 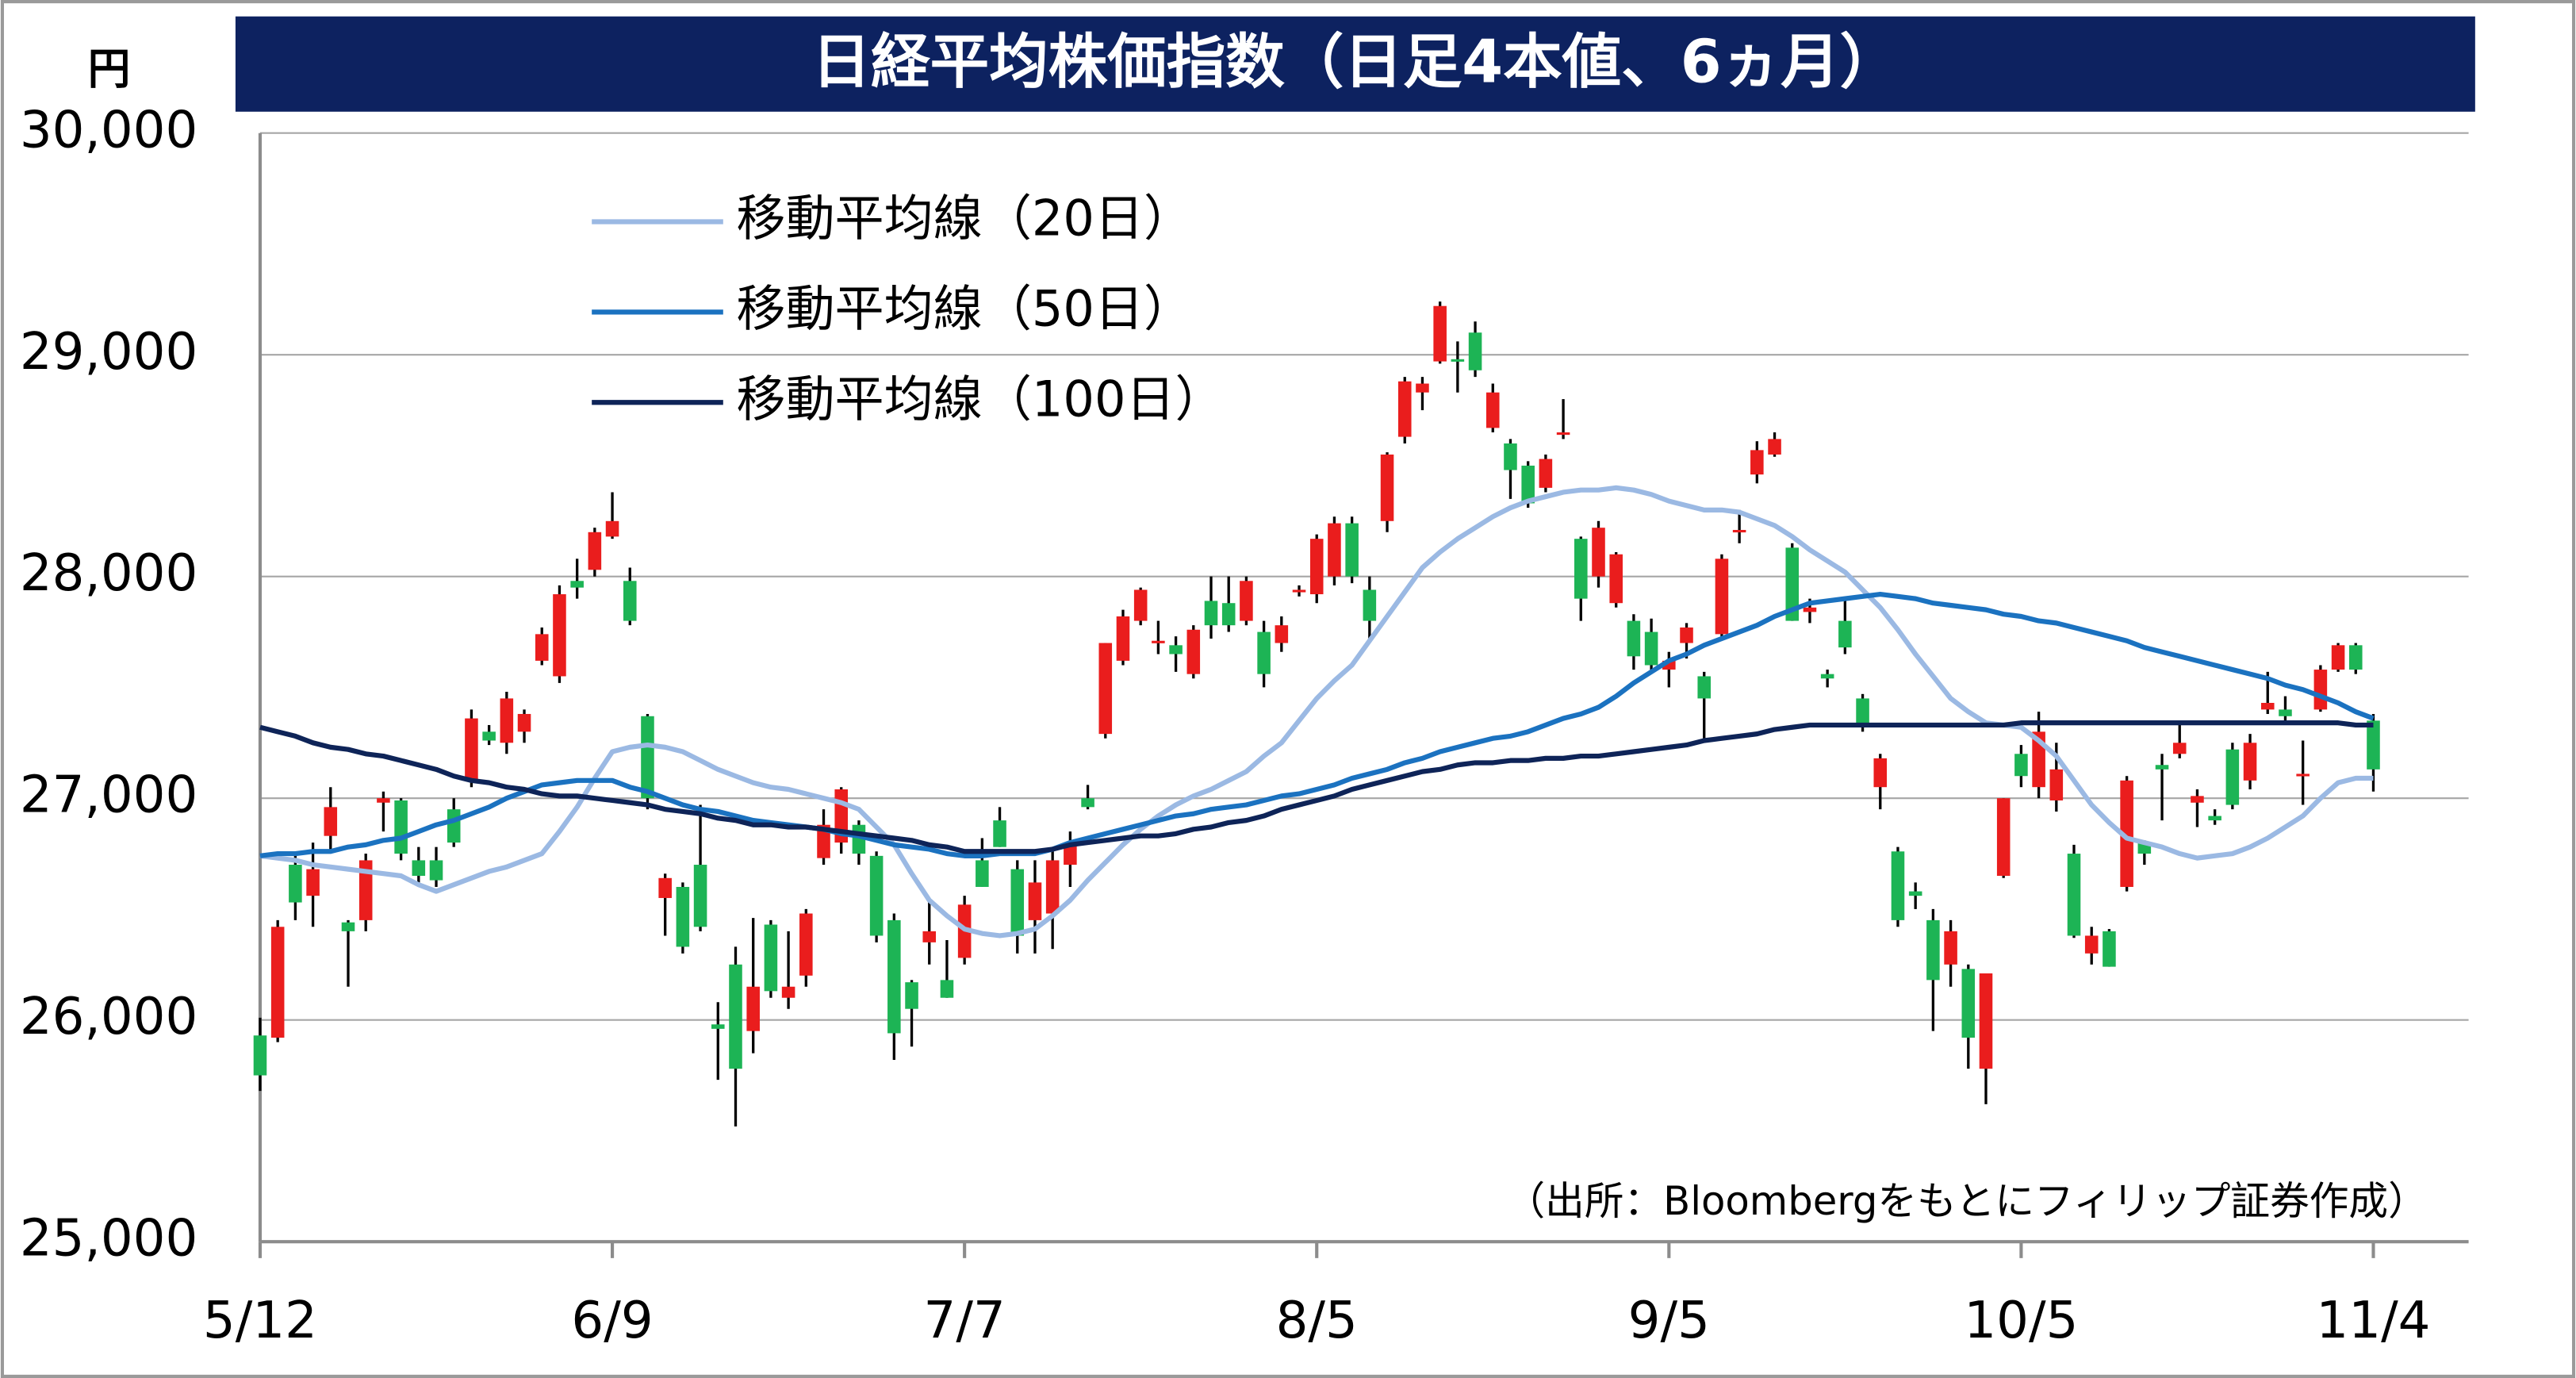 I want to click on x-tick-label: 8/5, so click(x=1317, y=1320).